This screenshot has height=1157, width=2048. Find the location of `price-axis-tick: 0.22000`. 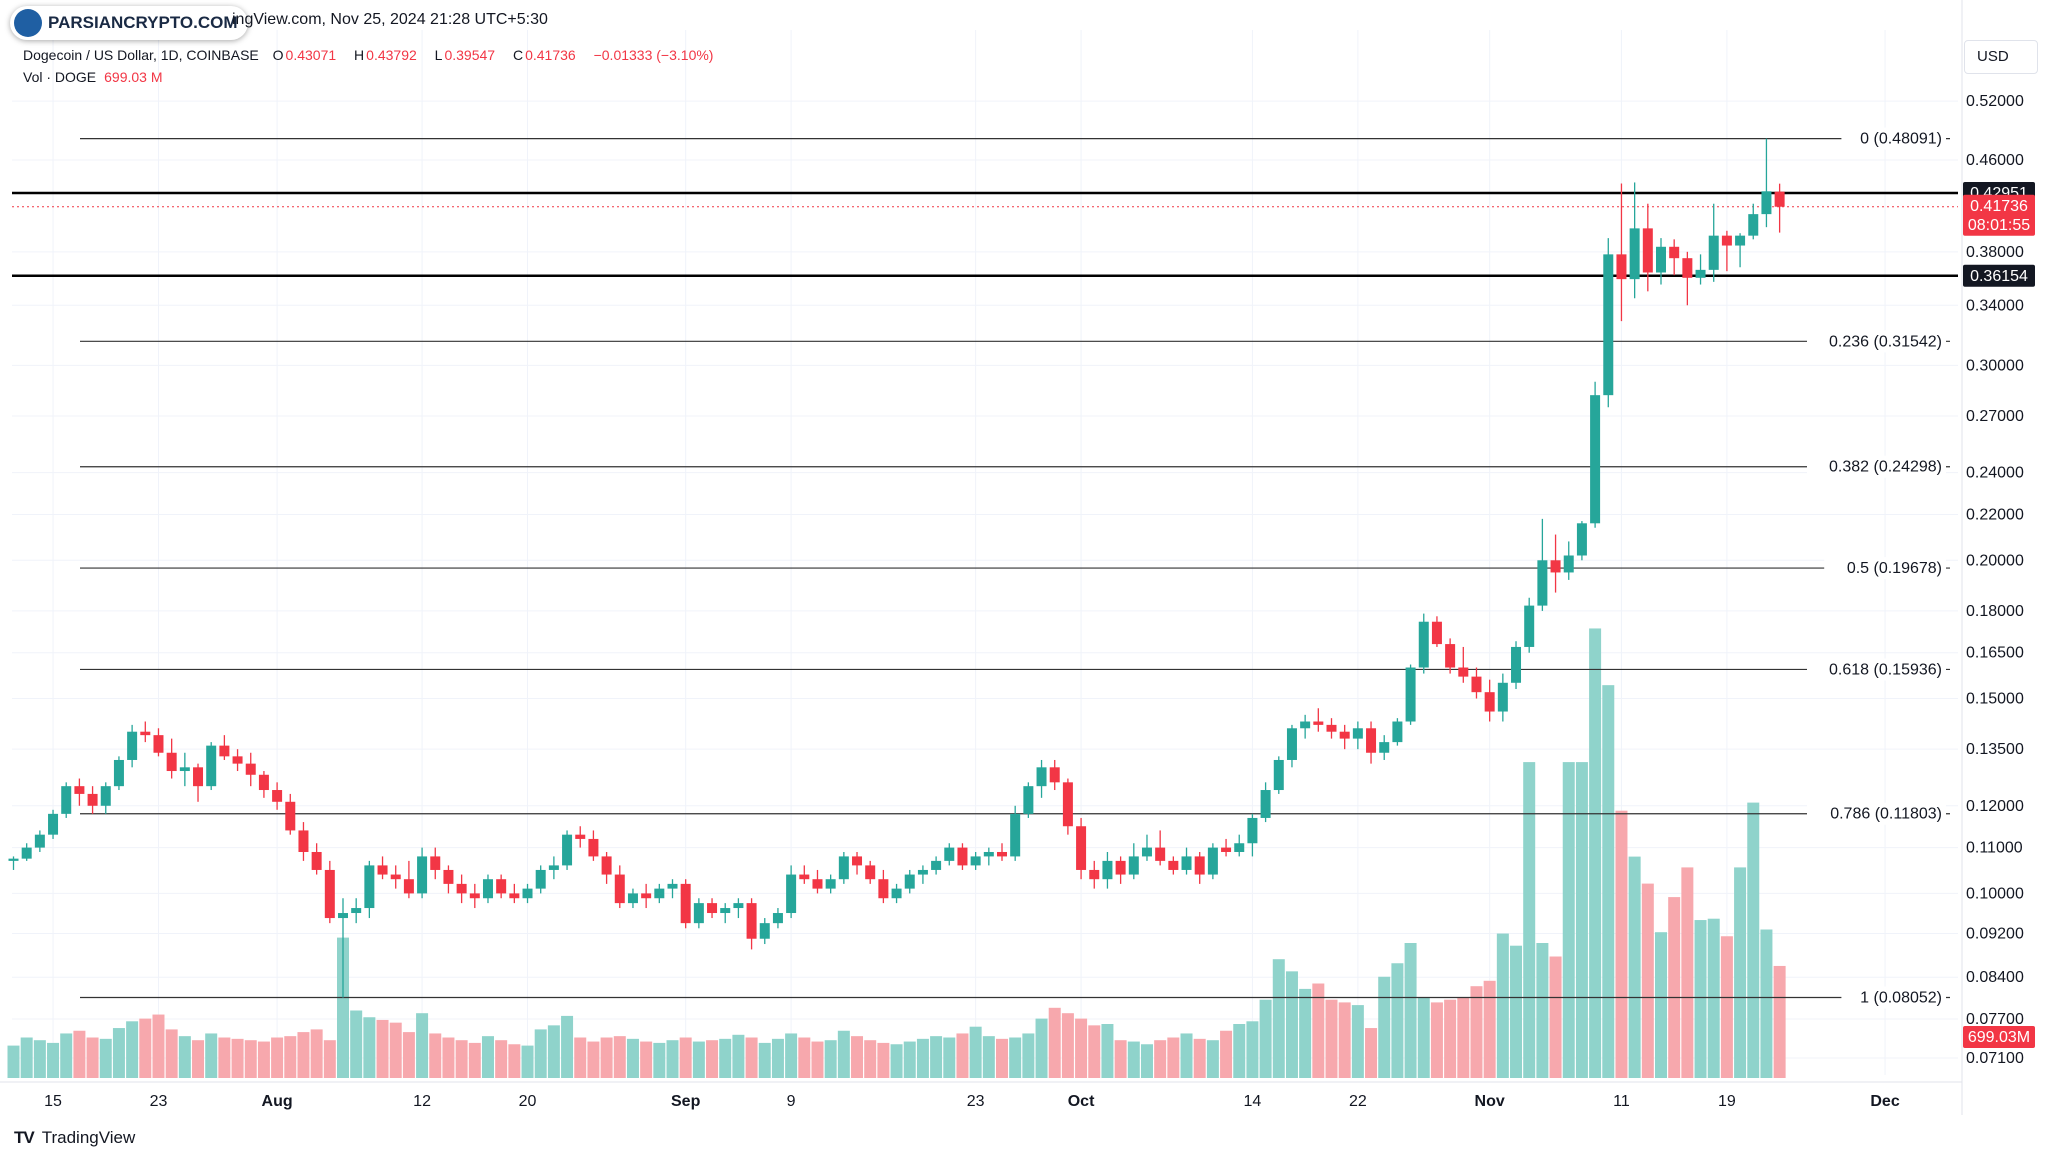

price-axis-tick: 0.22000 is located at coordinates (1995, 514).